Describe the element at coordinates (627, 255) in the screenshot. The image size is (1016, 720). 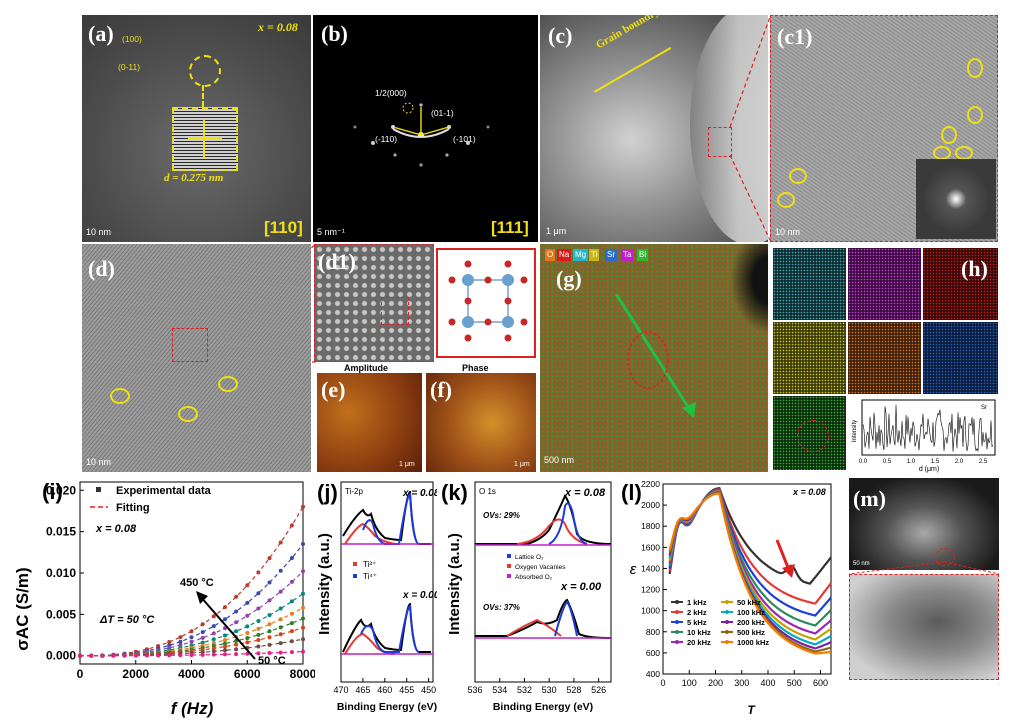
I see `element-chip-ta: Ta` at that location.